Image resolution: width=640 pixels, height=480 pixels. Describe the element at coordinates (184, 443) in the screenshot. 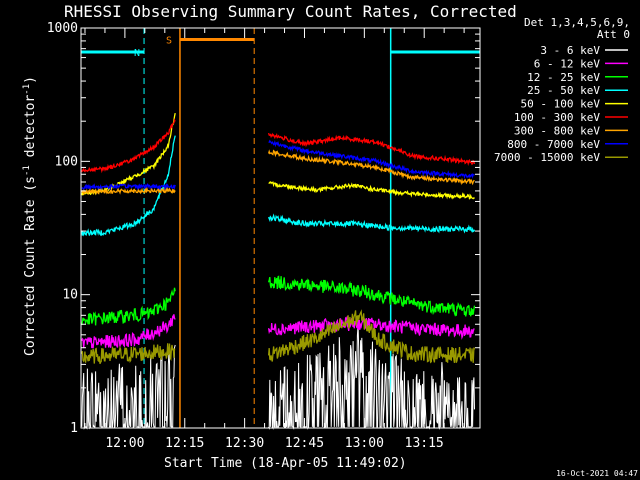

I see `x-tick-label: 12:15` at that location.